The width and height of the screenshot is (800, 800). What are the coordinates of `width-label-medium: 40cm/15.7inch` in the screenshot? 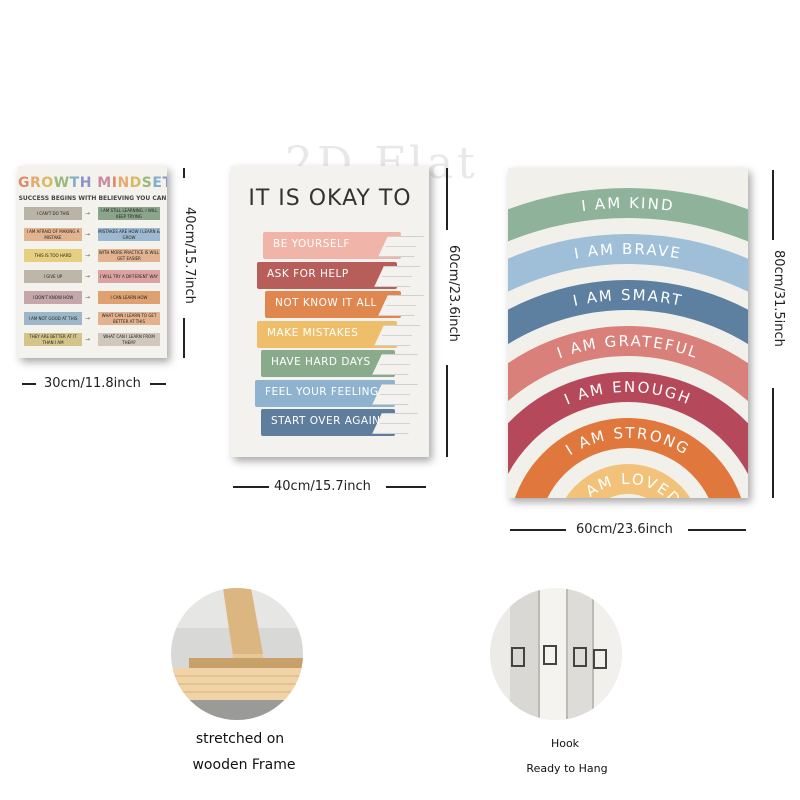 It's located at (322, 486).